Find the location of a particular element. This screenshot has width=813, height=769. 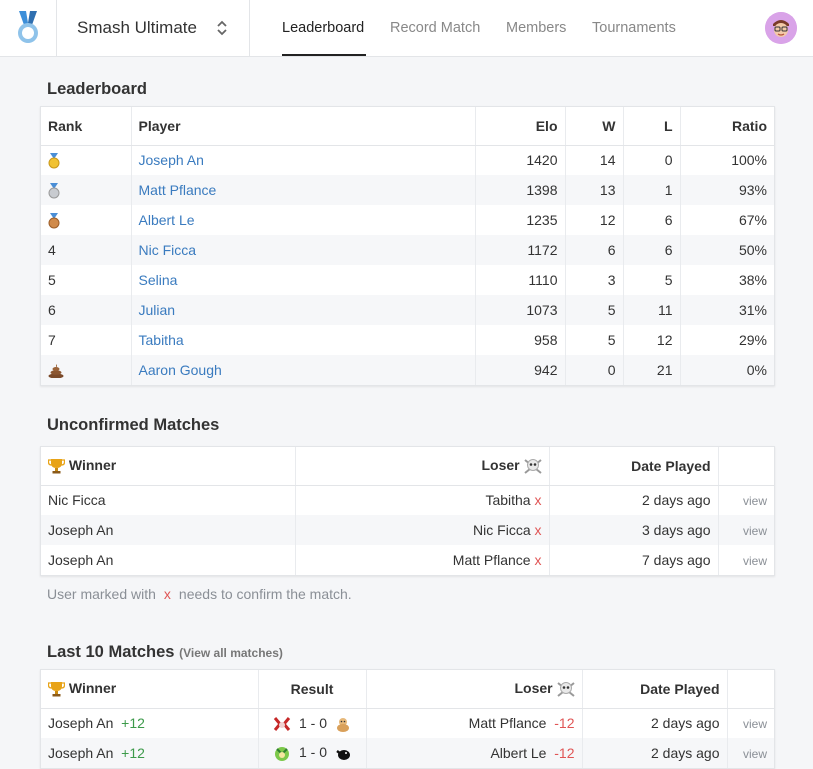

elo-cell: 942 is located at coordinates (519, 370).